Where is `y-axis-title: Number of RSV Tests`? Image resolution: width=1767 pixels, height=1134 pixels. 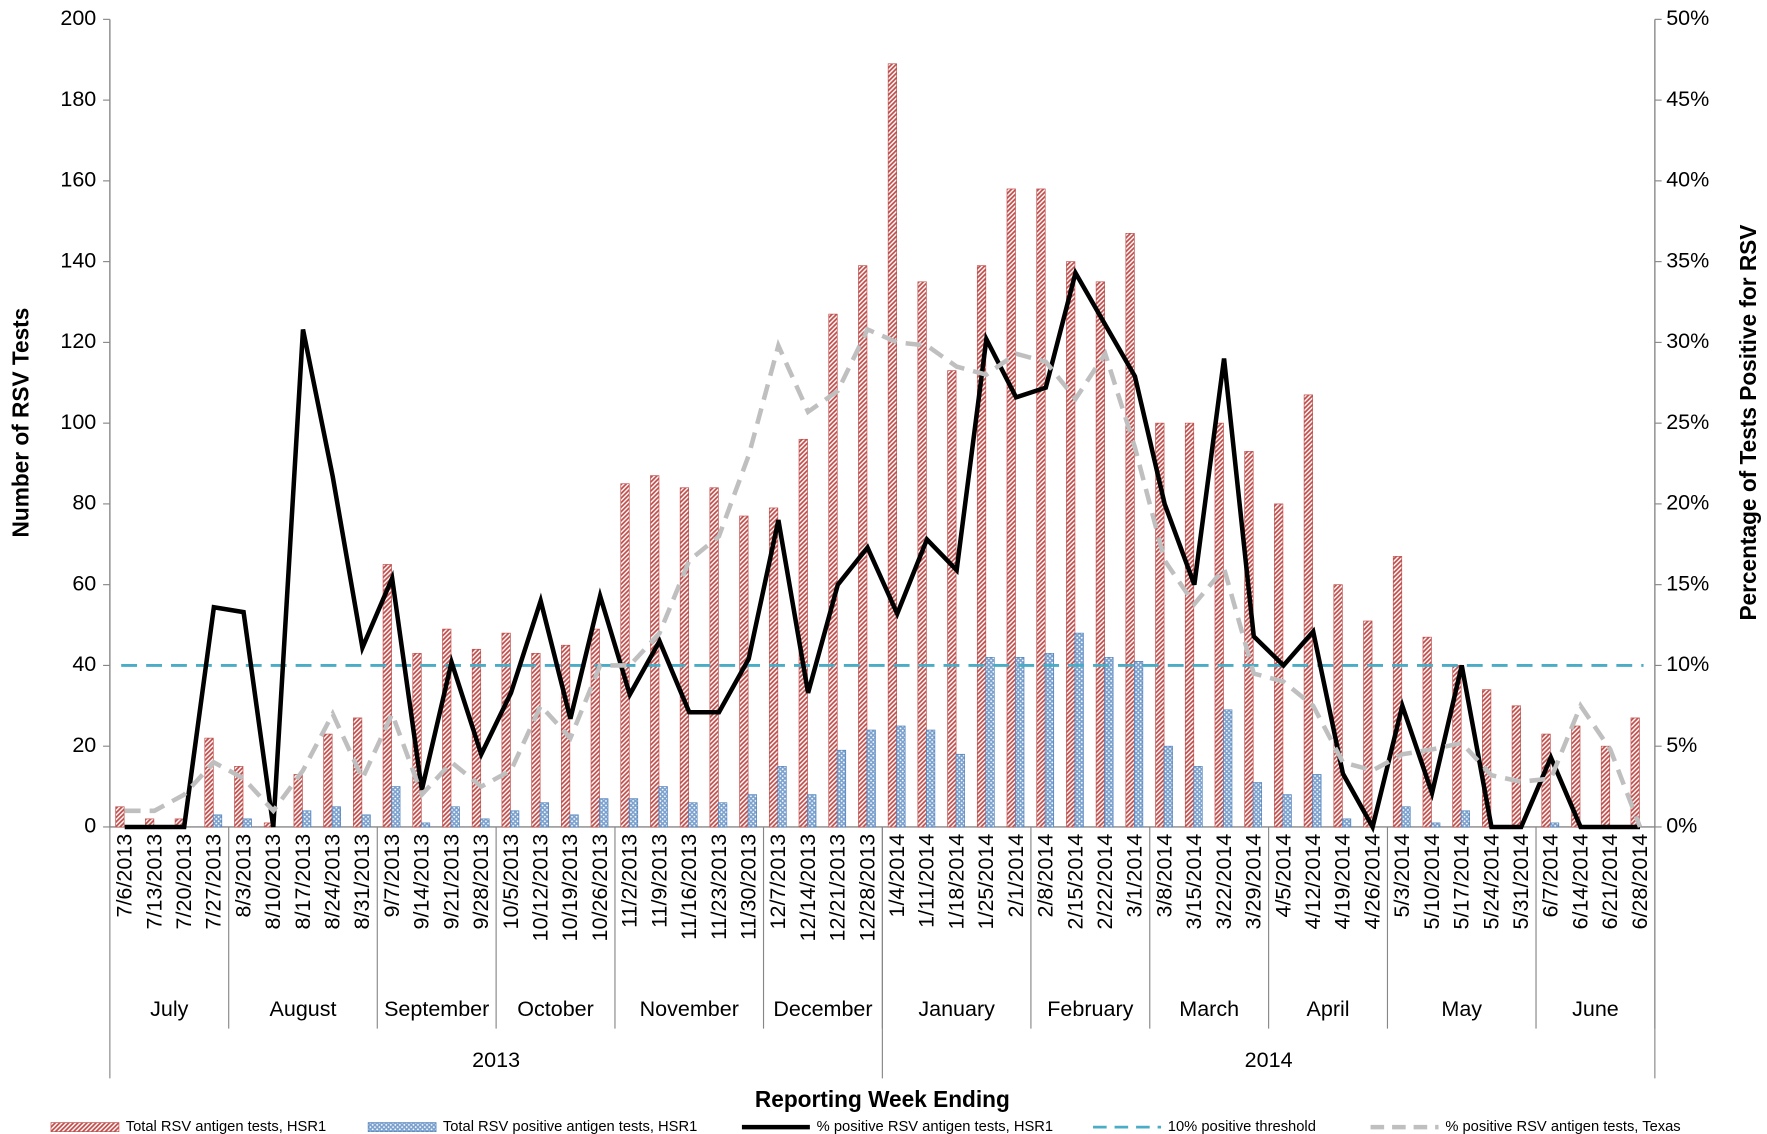 y-axis-title: Number of RSV Tests is located at coordinates (21, 423).